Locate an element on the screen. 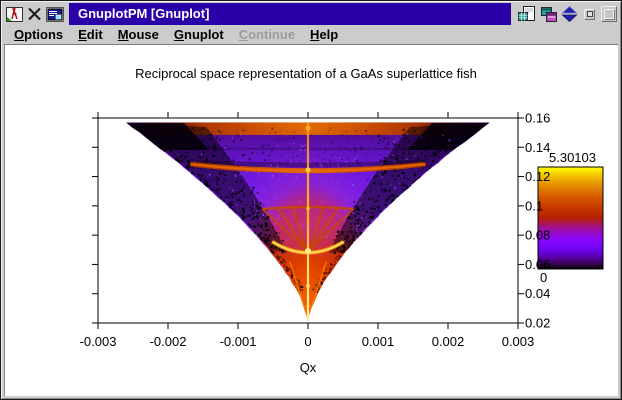 This screenshot has height=400, width=622. titlebar: GnuplotPM [Gnuplot] is located at coordinates (311, 14).